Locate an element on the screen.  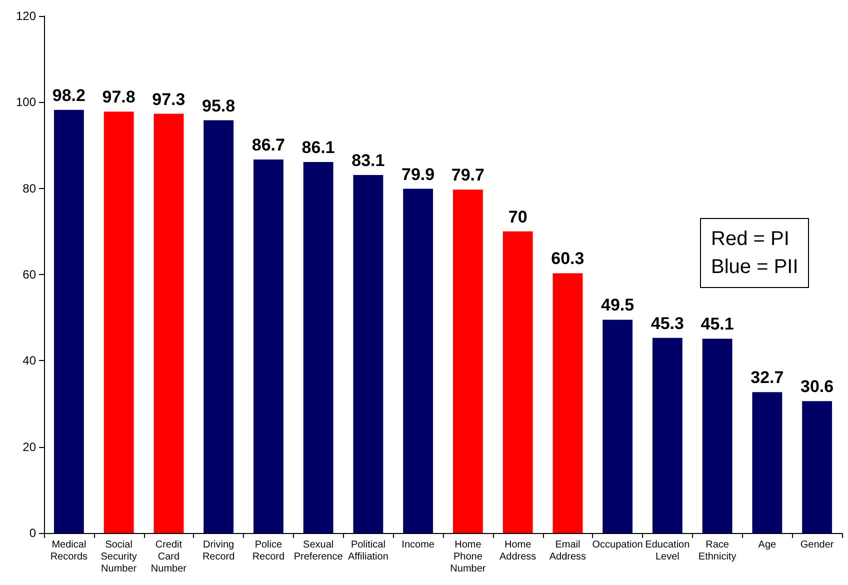
y-tick-label: 60 is located at coordinates (29, 275).